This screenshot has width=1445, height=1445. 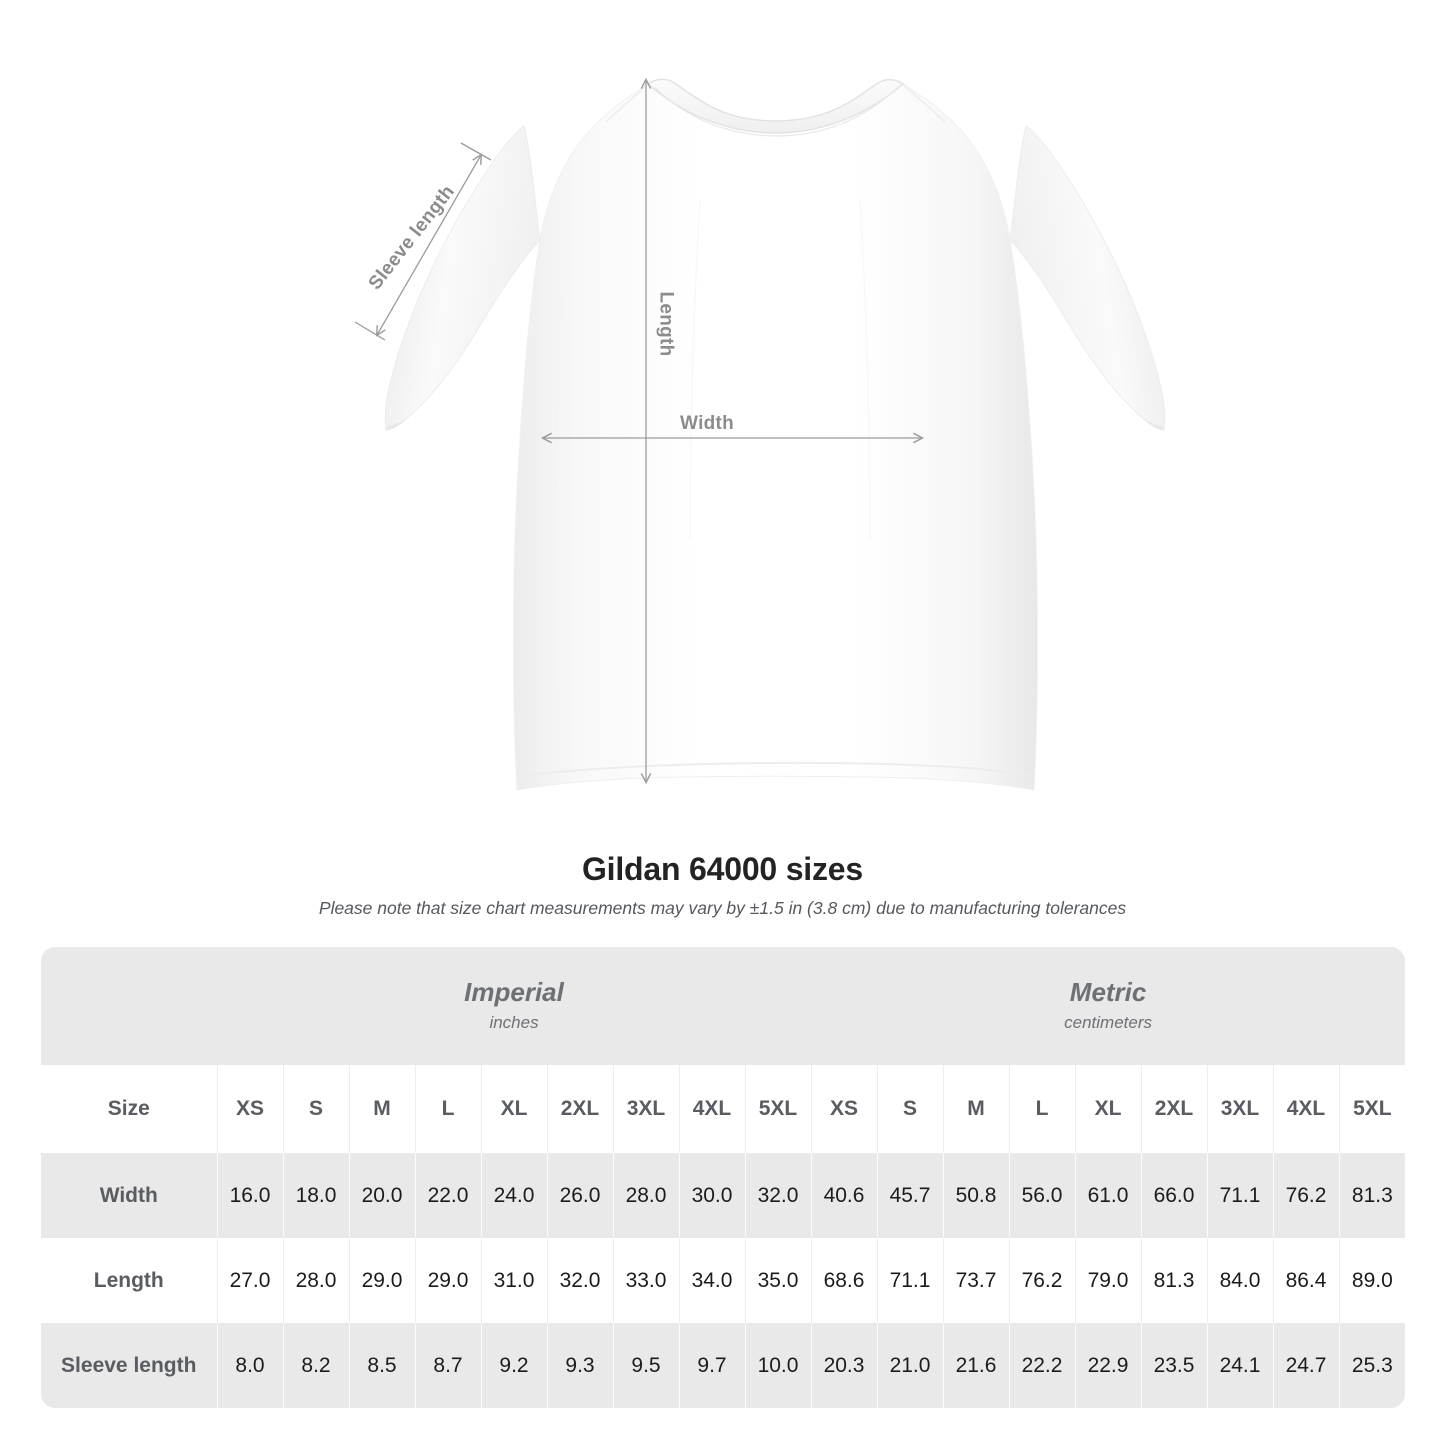 I want to click on table-cell: 66.0, so click(x=1174, y=1195).